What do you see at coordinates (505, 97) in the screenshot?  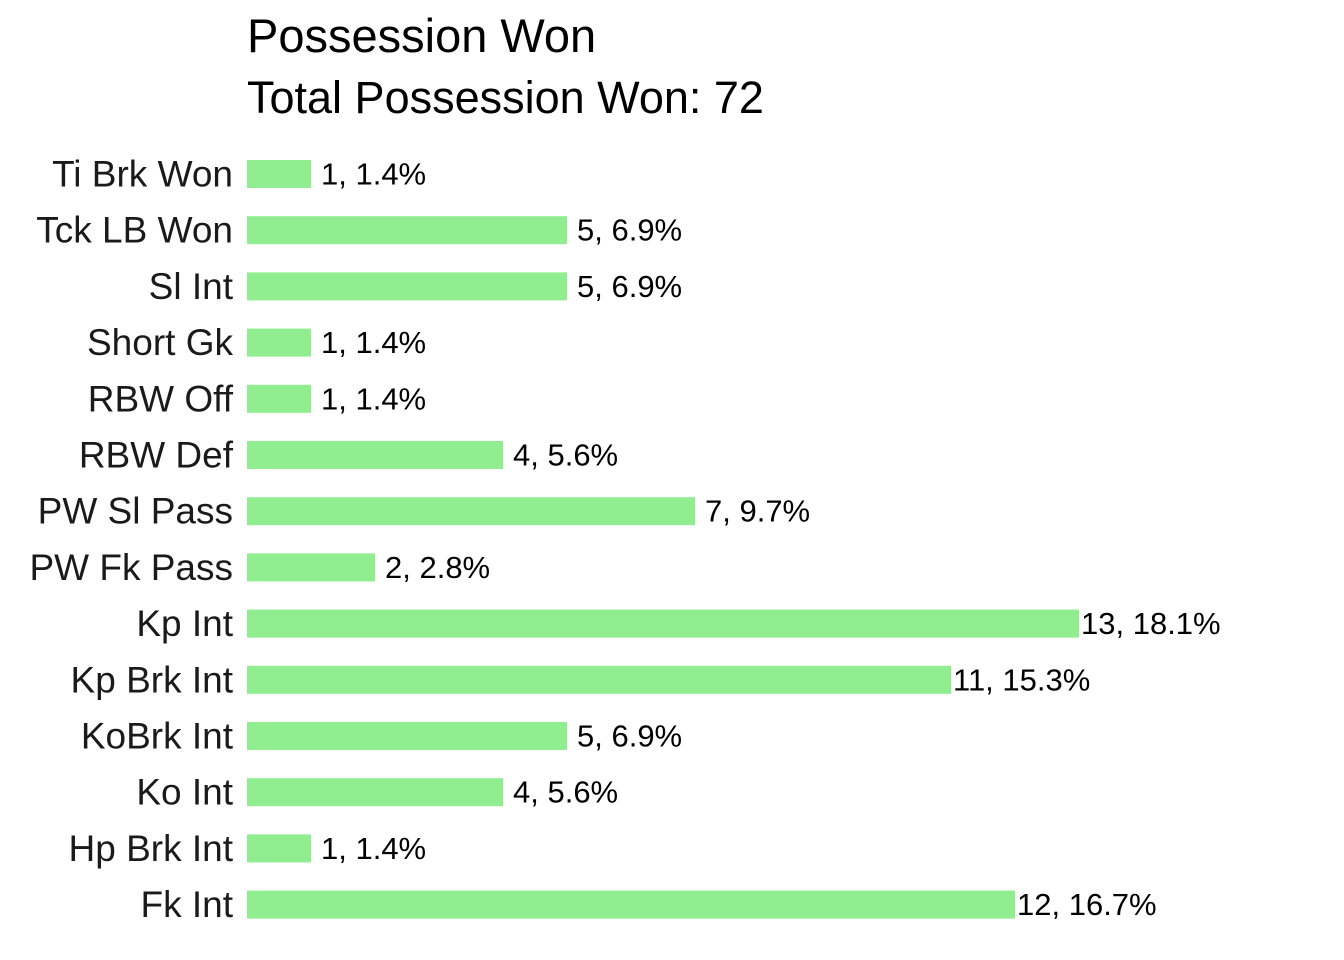 I see `chart-subtitle: Total Possession Won: 72` at bounding box center [505, 97].